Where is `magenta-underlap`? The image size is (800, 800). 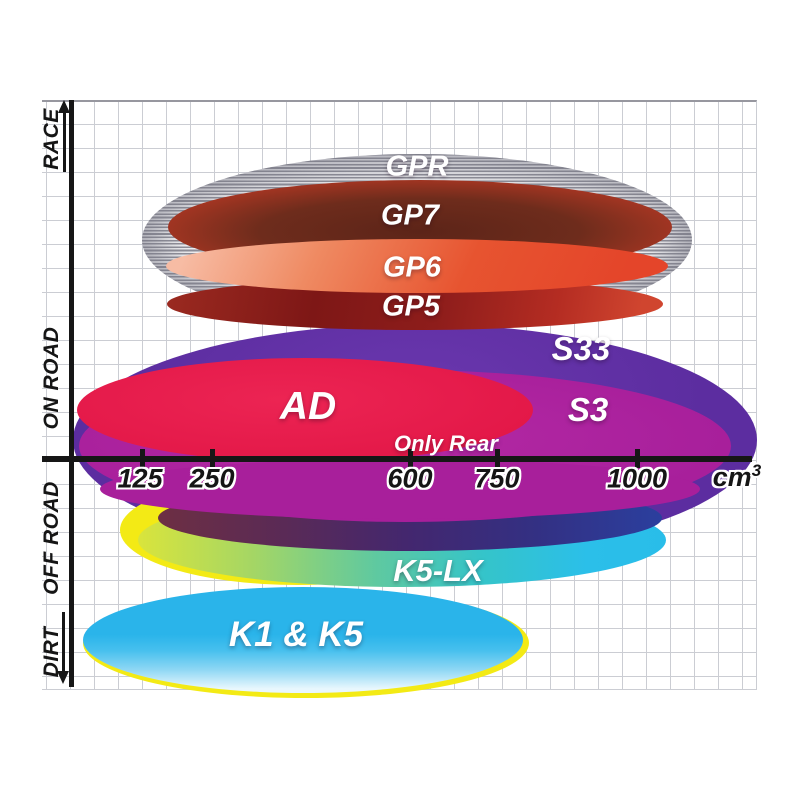 magenta-underlap is located at coordinates (400, 489).